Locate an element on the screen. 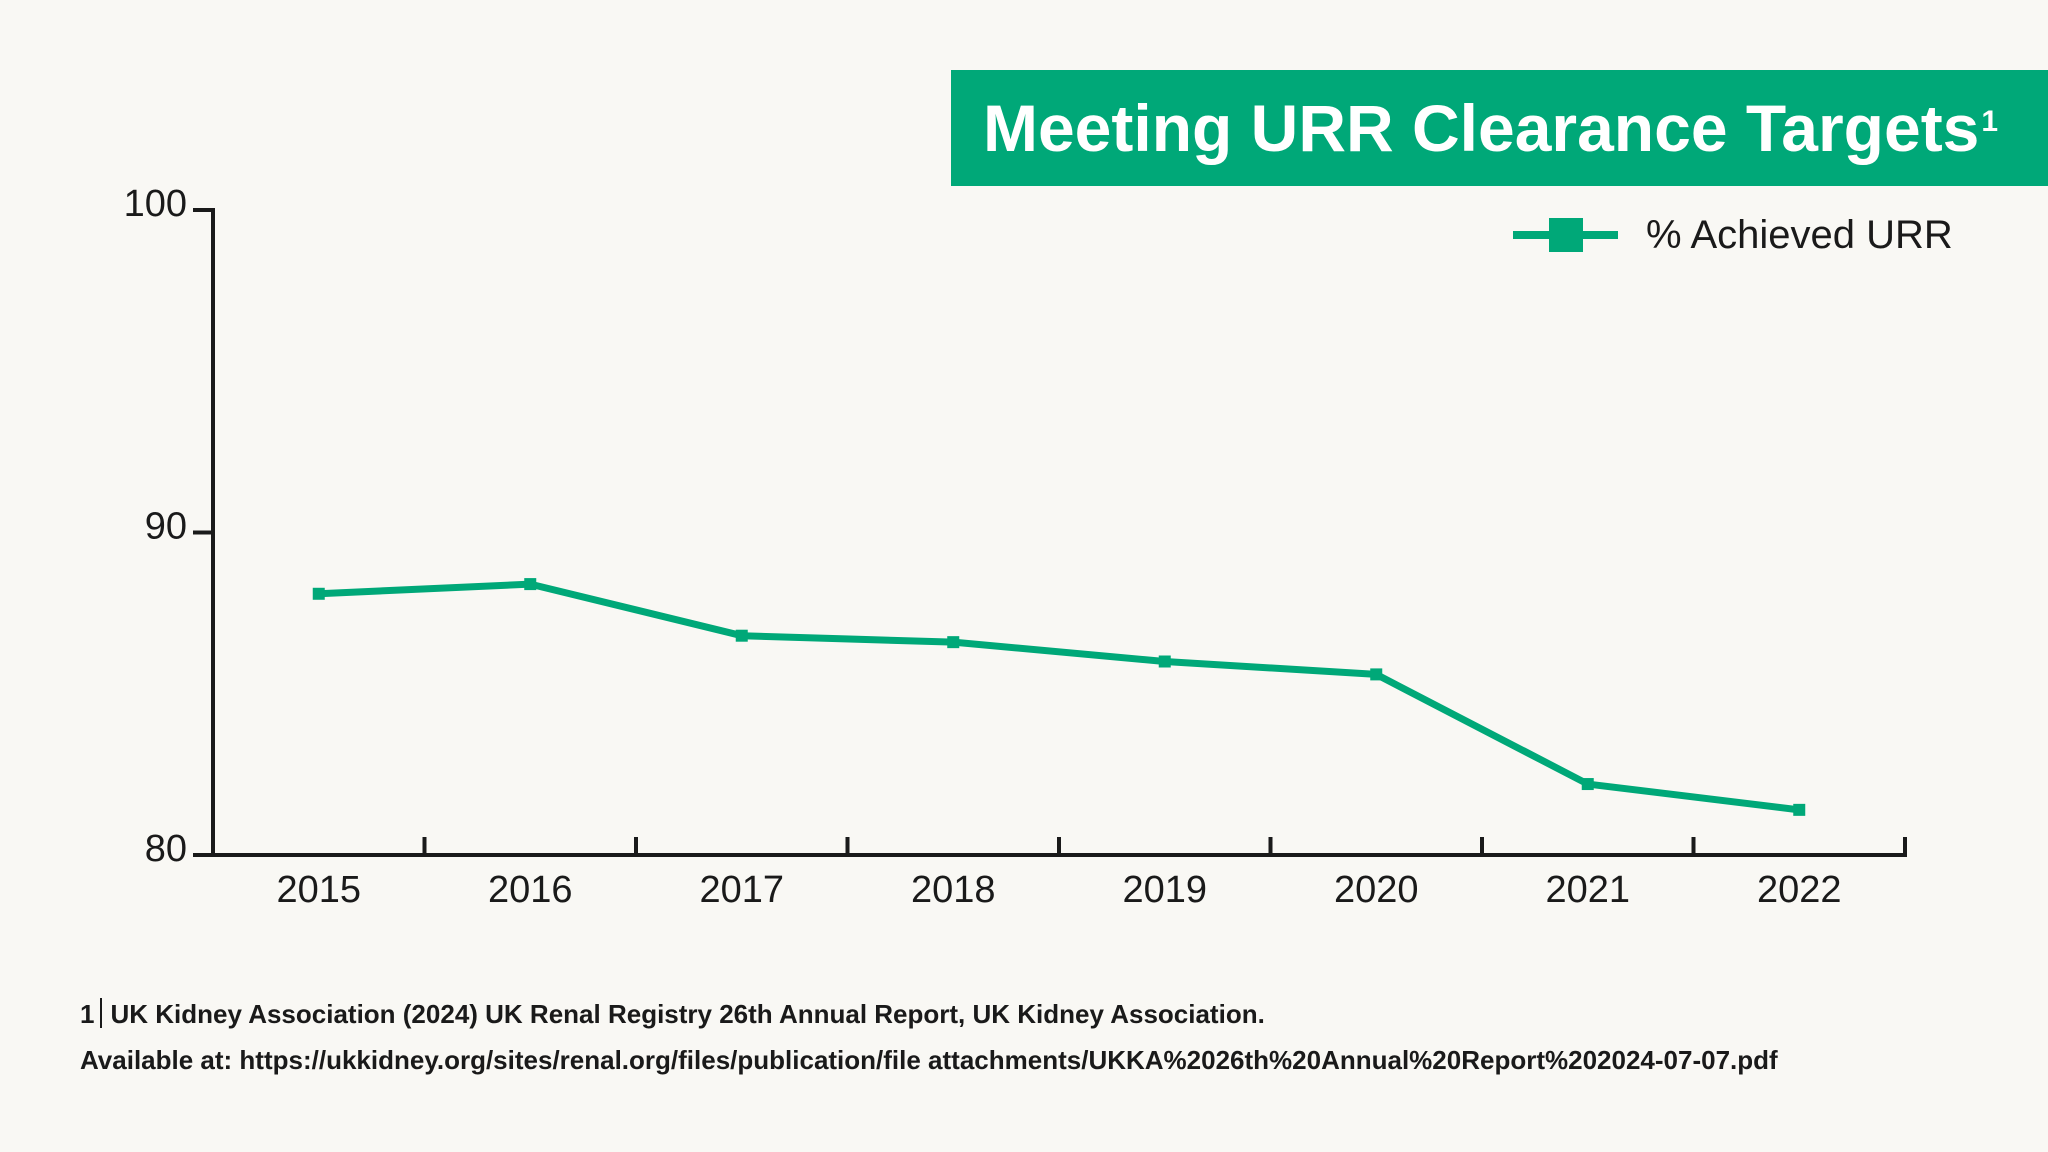 The image size is (2048, 1152). x-tick-label: 2017 is located at coordinates (741, 890).